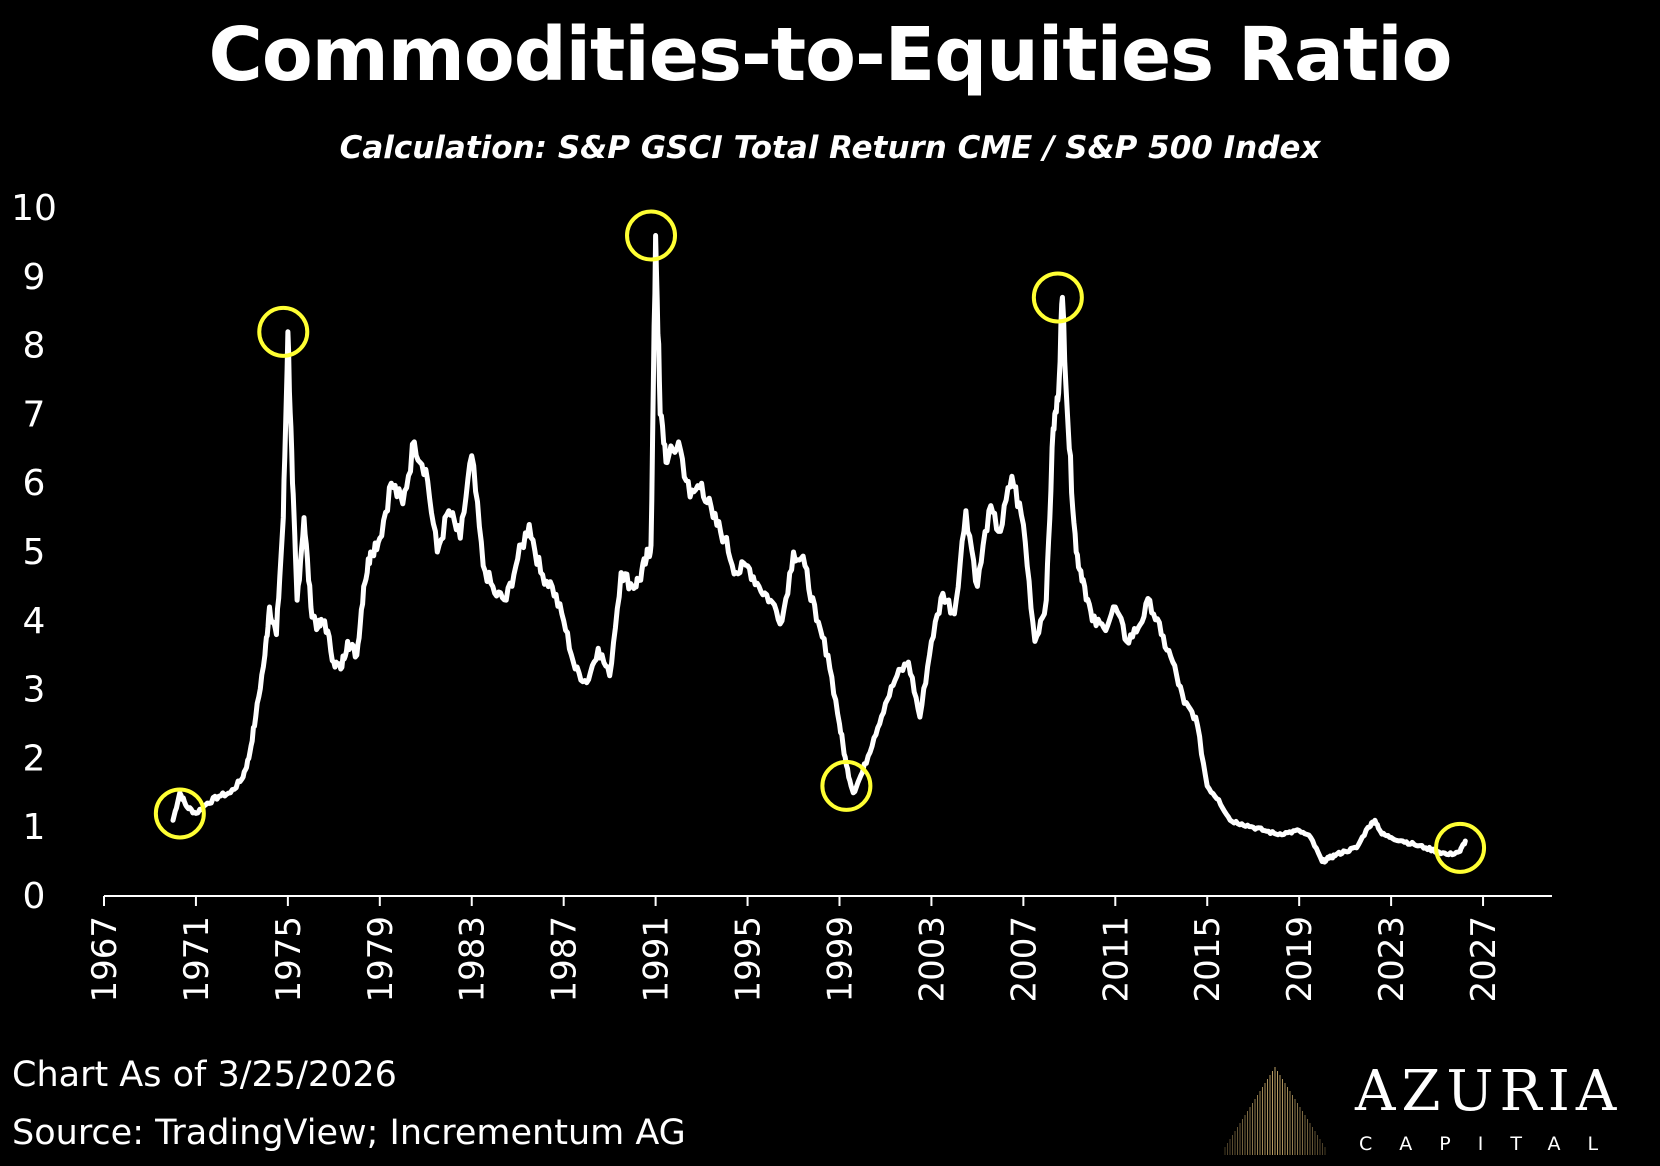 The height and width of the screenshot is (1166, 1660). What do you see at coordinates (289, 959) in the screenshot?
I see `x-tick-label: 1975` at bounding box center [289, 959].